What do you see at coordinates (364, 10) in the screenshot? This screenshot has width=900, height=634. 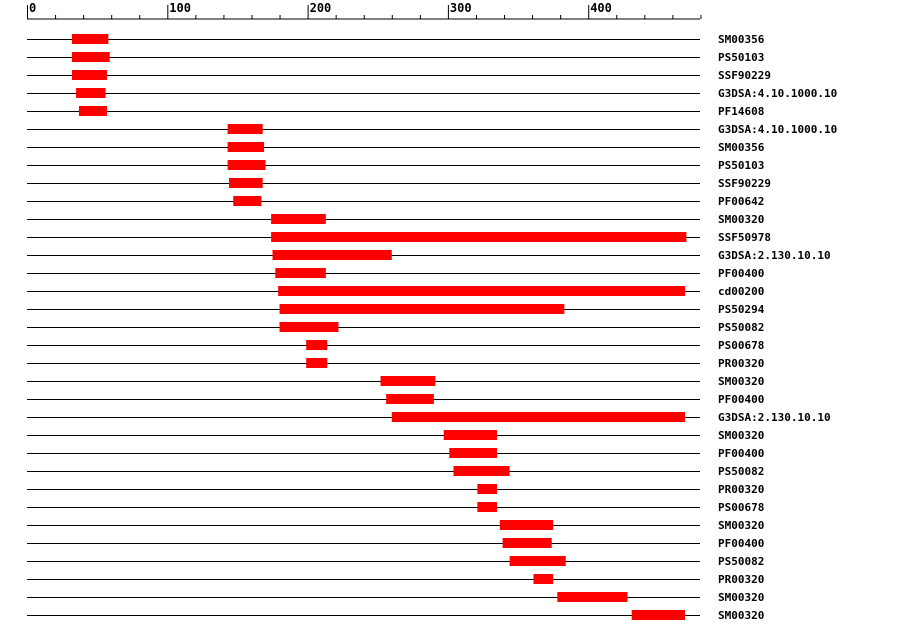 I see `position-axis: 0 100 200 300 400` at bounding box center [364, 10].